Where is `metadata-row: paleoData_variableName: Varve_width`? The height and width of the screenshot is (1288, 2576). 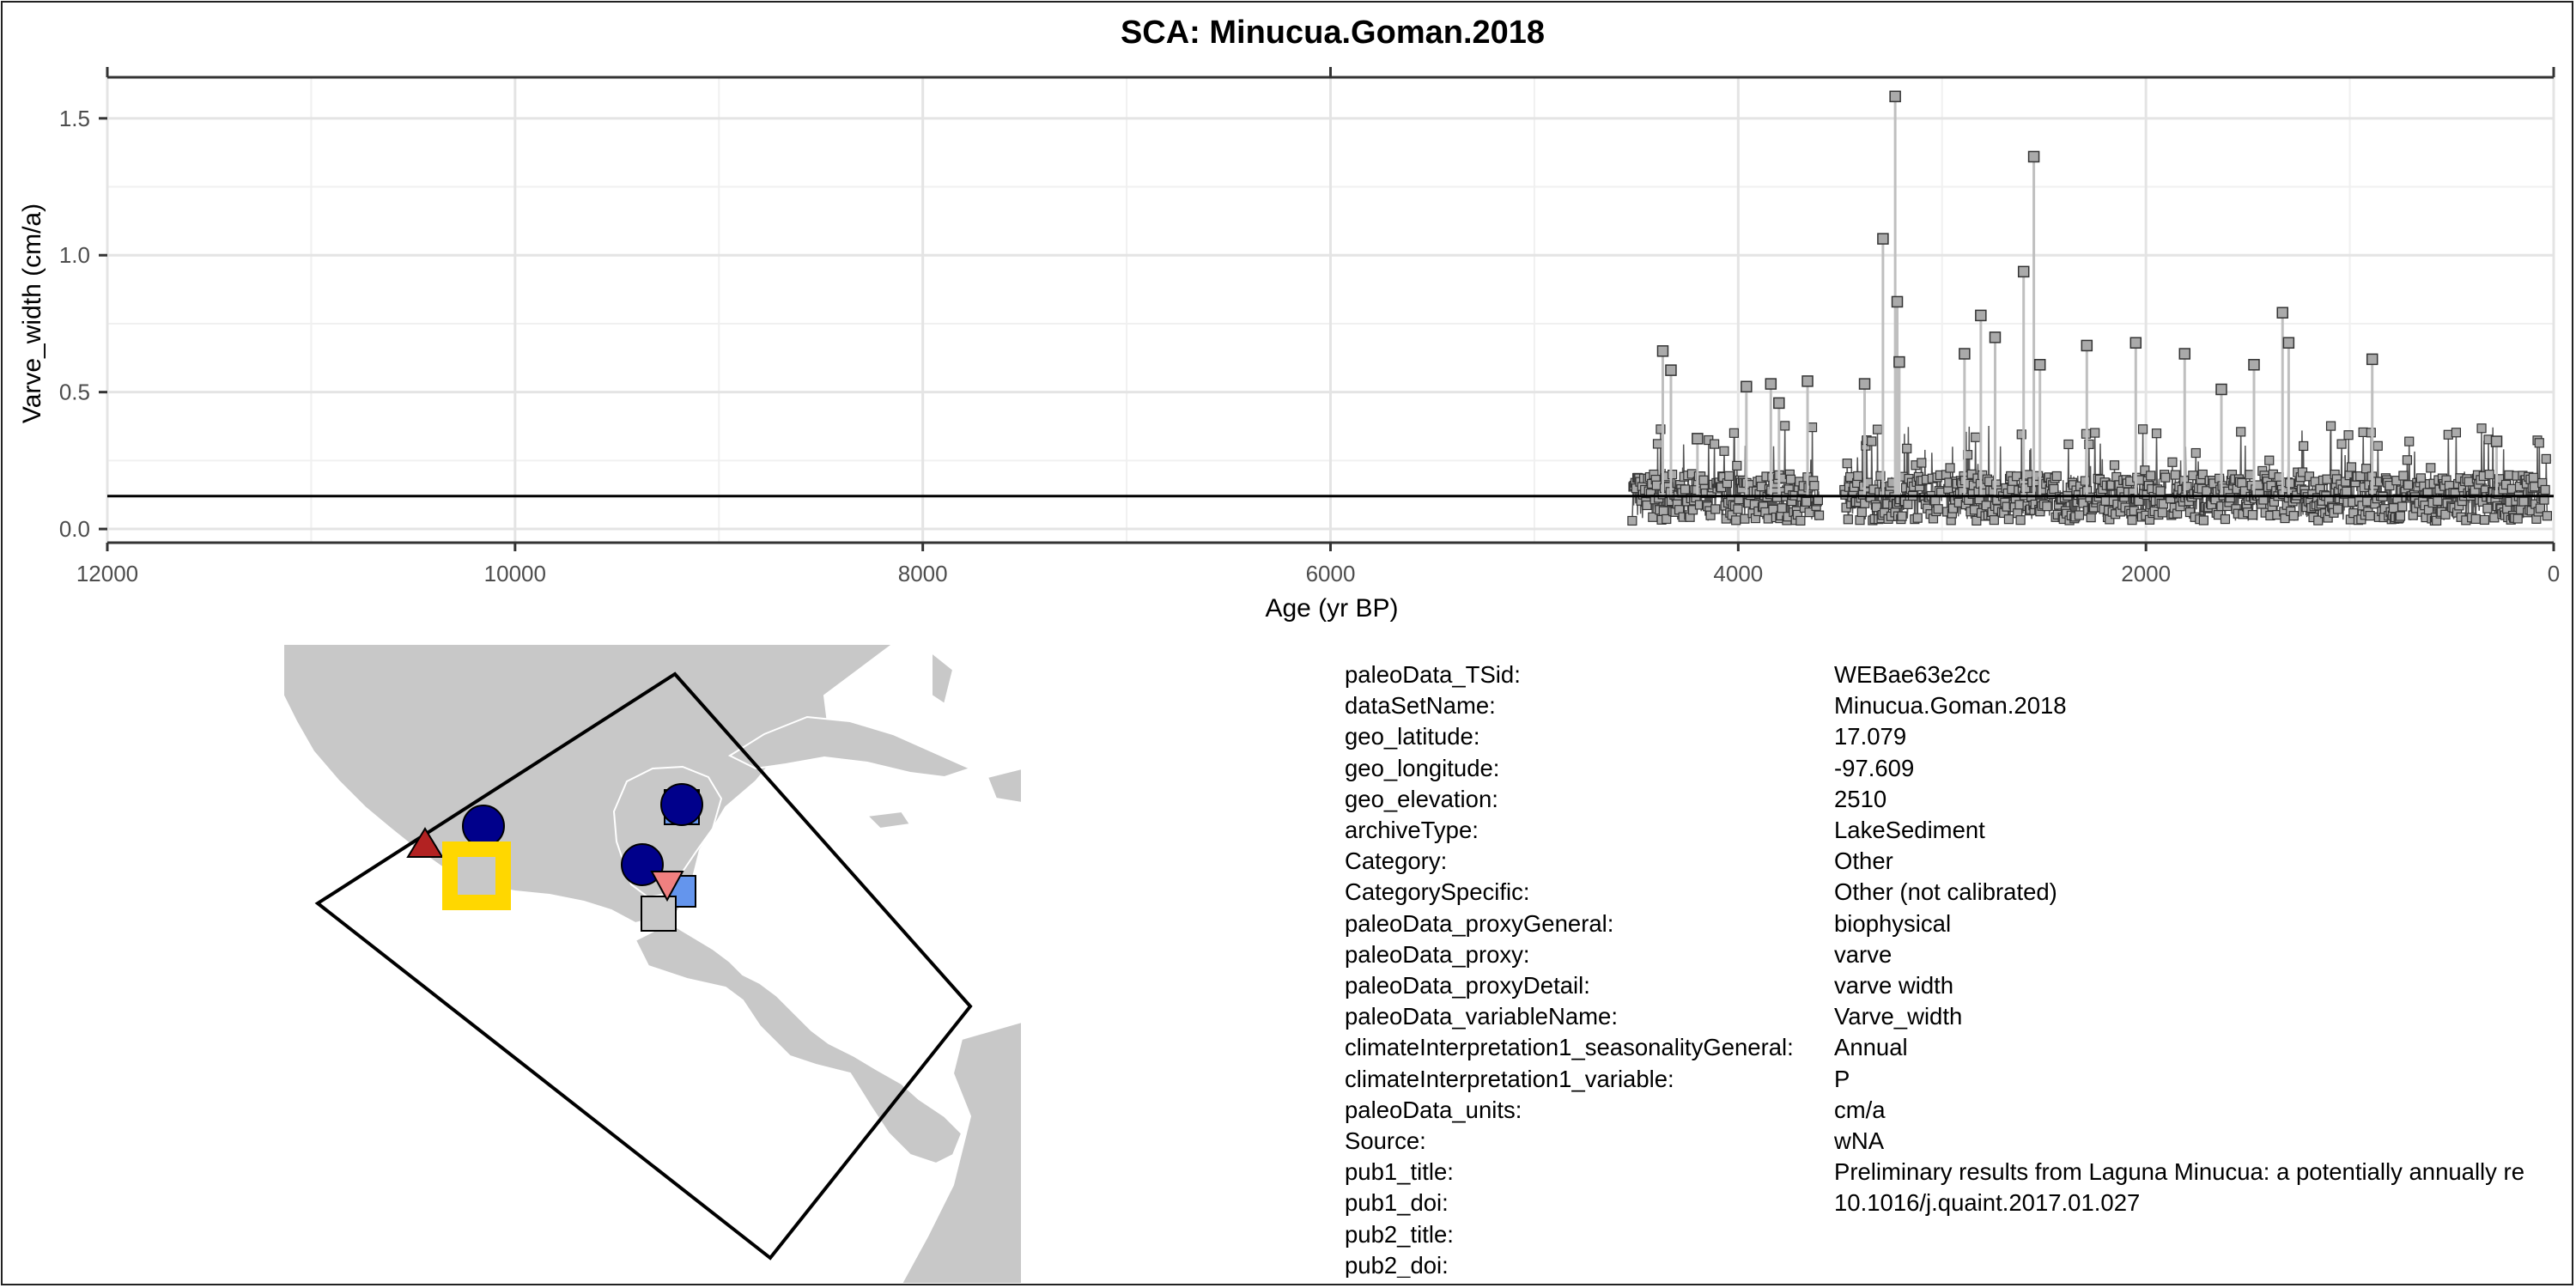 metadata-row: paleoData_variableName: Varve_width is located at coordinates (1959, 1017).